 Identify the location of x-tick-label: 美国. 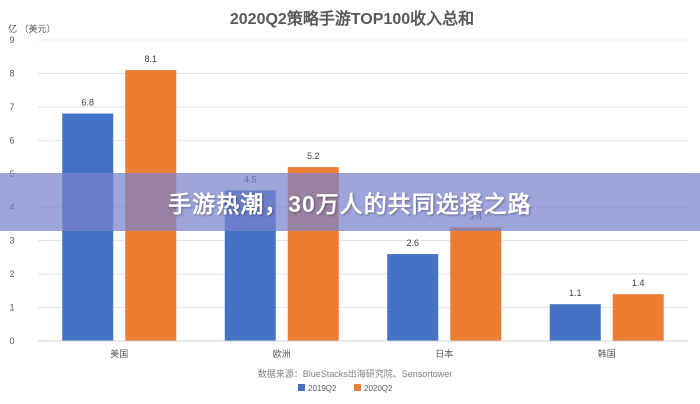
(119, 353).